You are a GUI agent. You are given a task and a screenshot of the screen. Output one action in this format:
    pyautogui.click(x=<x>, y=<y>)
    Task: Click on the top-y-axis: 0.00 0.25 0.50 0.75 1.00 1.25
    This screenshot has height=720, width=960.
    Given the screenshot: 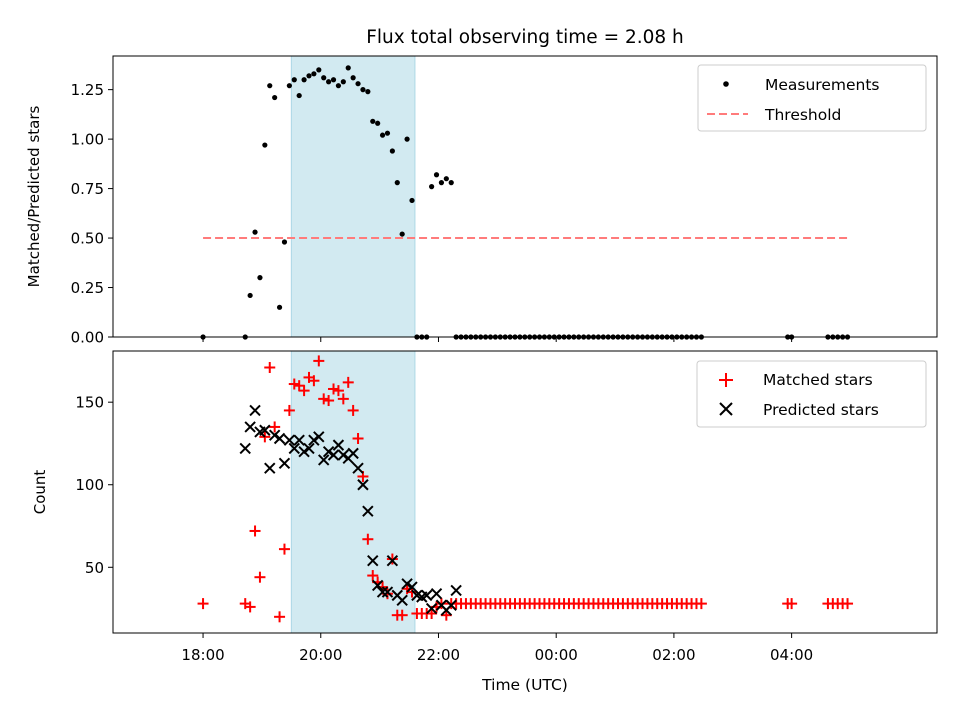 What is the action you would take?
    pyautogui.click(x=92, y=214)
    